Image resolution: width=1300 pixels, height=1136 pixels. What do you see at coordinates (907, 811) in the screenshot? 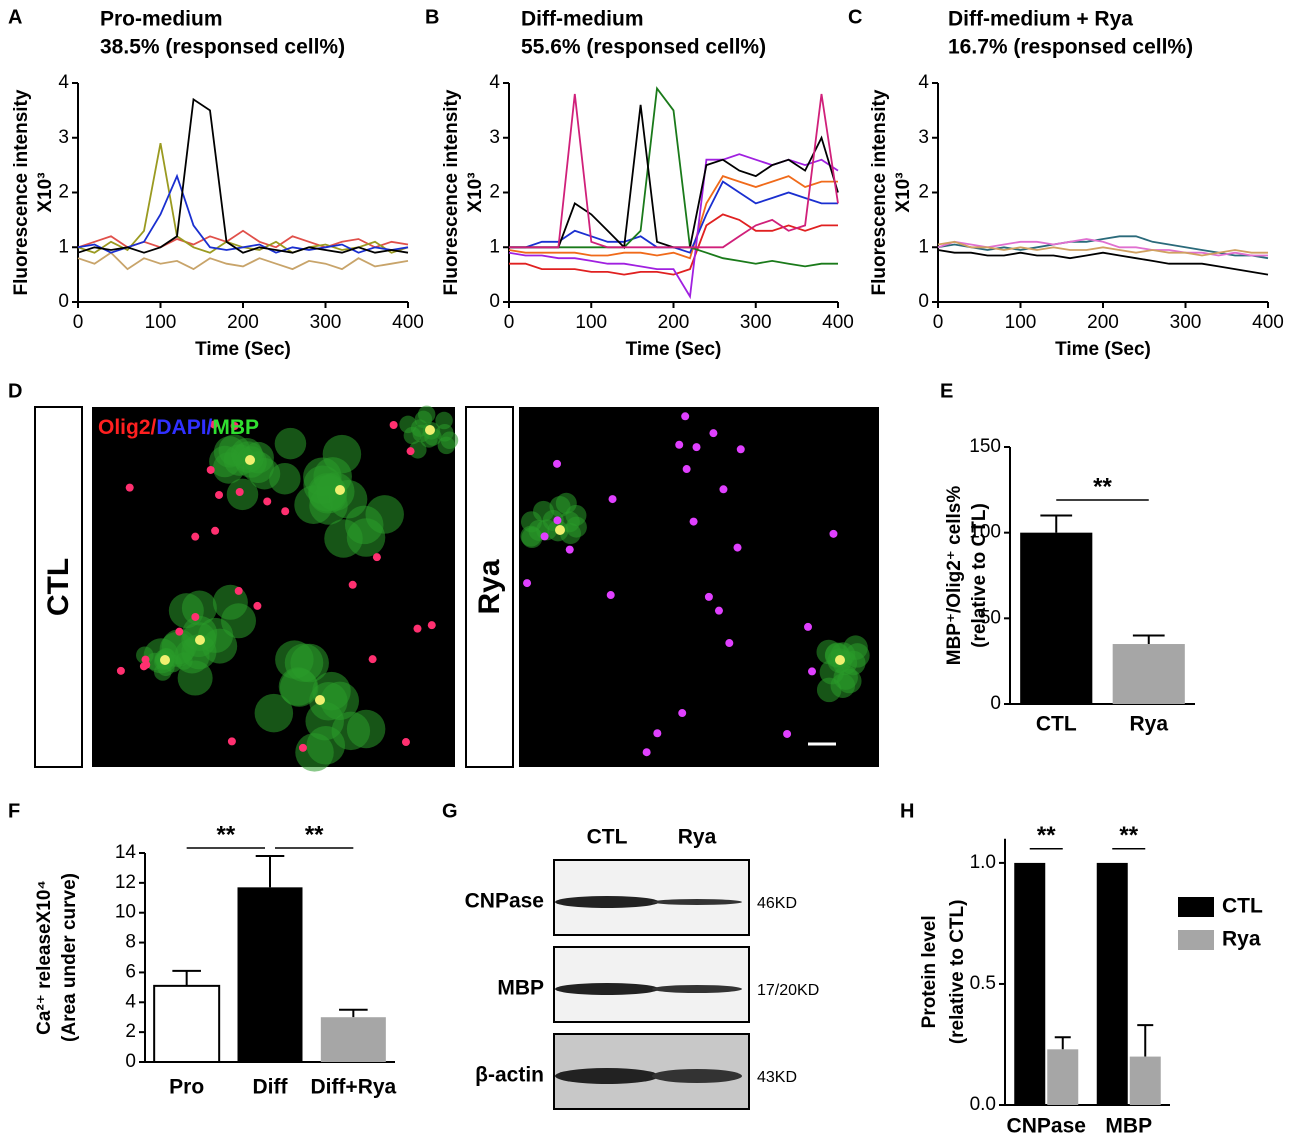
I see `panel-letter: H` at bounding box center [907, 811].